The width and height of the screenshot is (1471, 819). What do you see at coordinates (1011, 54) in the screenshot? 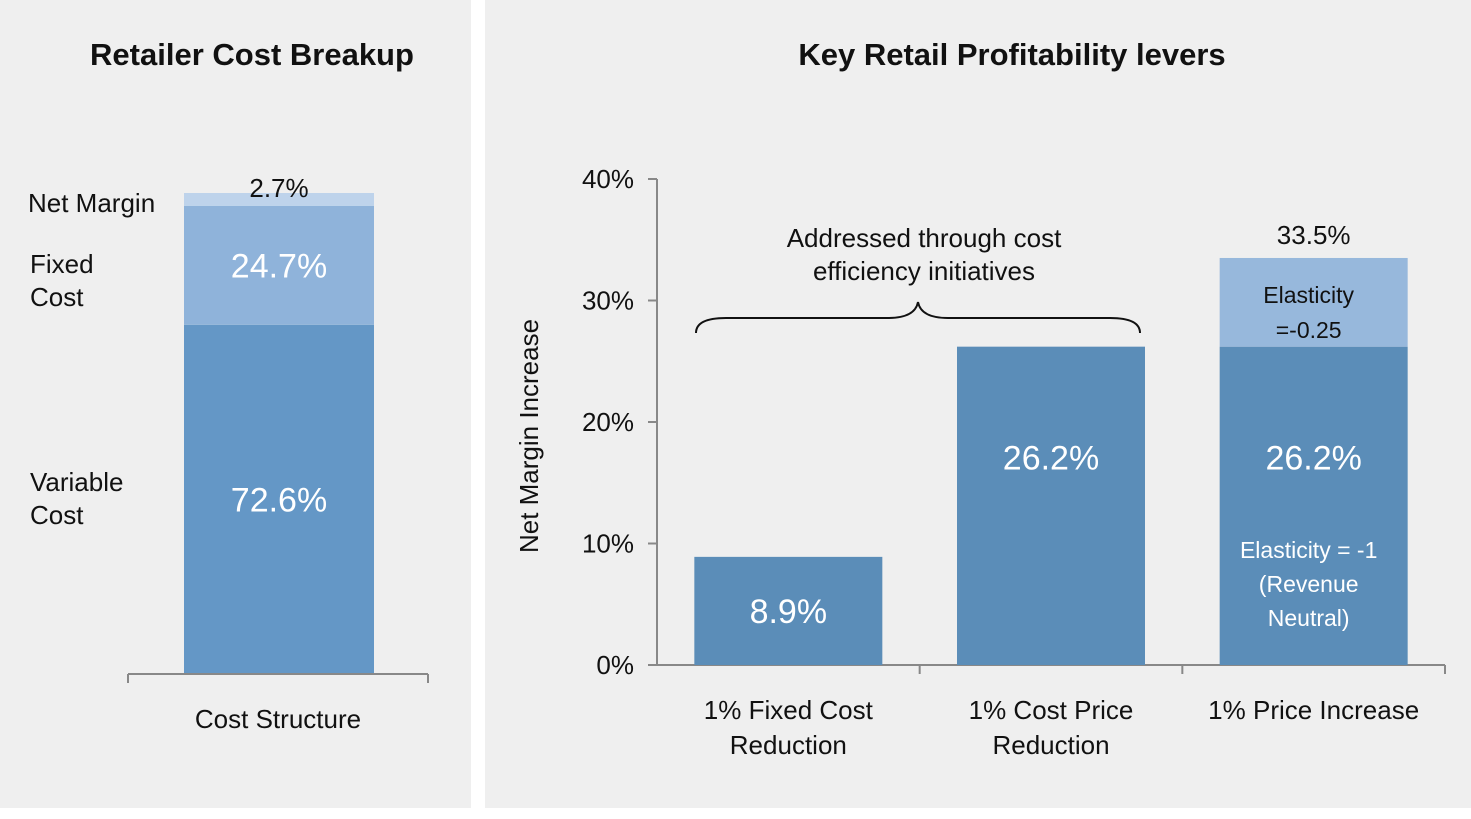
I see `right-chart-title: Key Retail Profitability levers` at bounding box center [1011, 54].